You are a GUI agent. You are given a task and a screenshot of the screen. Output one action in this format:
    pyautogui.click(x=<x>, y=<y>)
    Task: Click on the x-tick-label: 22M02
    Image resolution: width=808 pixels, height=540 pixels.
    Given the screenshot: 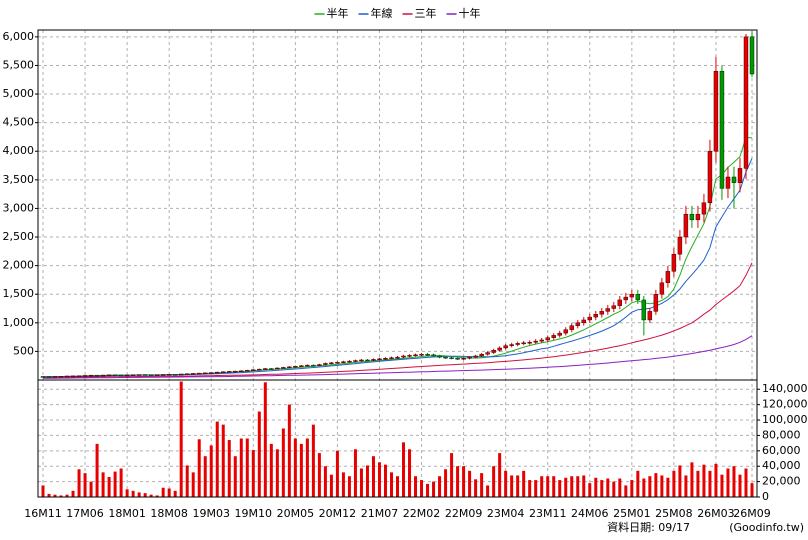 What is the action you would take?
    pyautogui.click(x=422, y=513)
    